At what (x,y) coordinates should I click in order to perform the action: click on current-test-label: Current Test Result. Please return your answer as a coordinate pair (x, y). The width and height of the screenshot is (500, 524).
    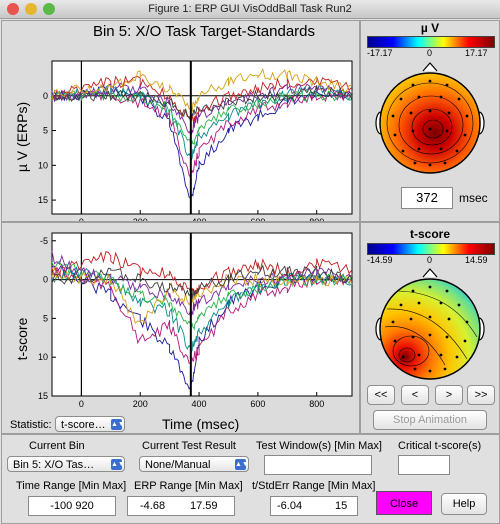
    Looking at the image, I should click on (189, 446).